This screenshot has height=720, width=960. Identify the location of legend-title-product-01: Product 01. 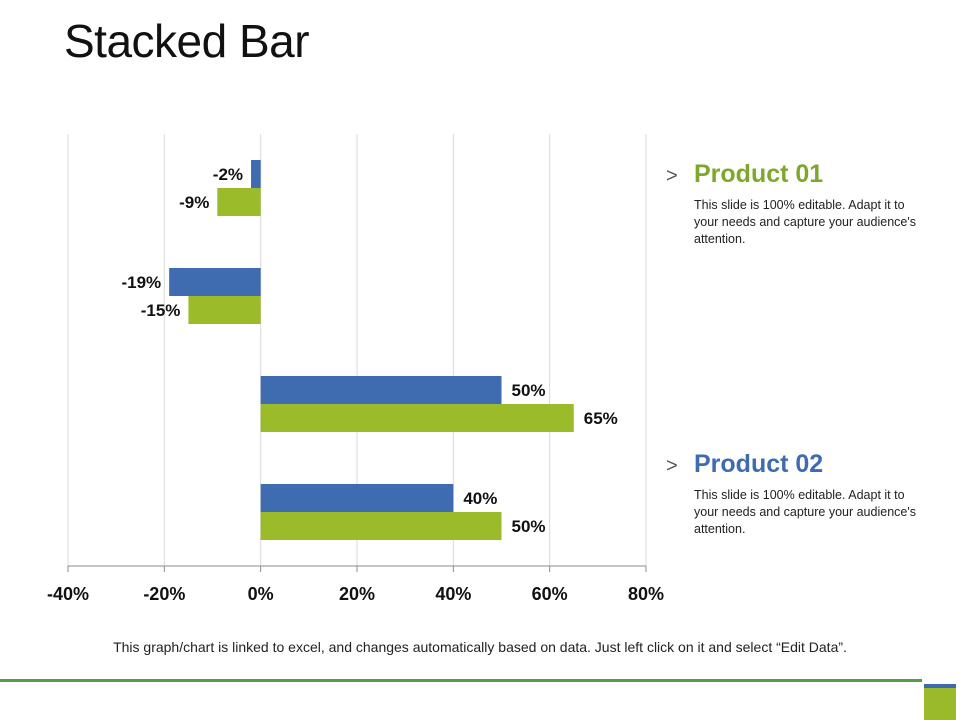
(759, 174).